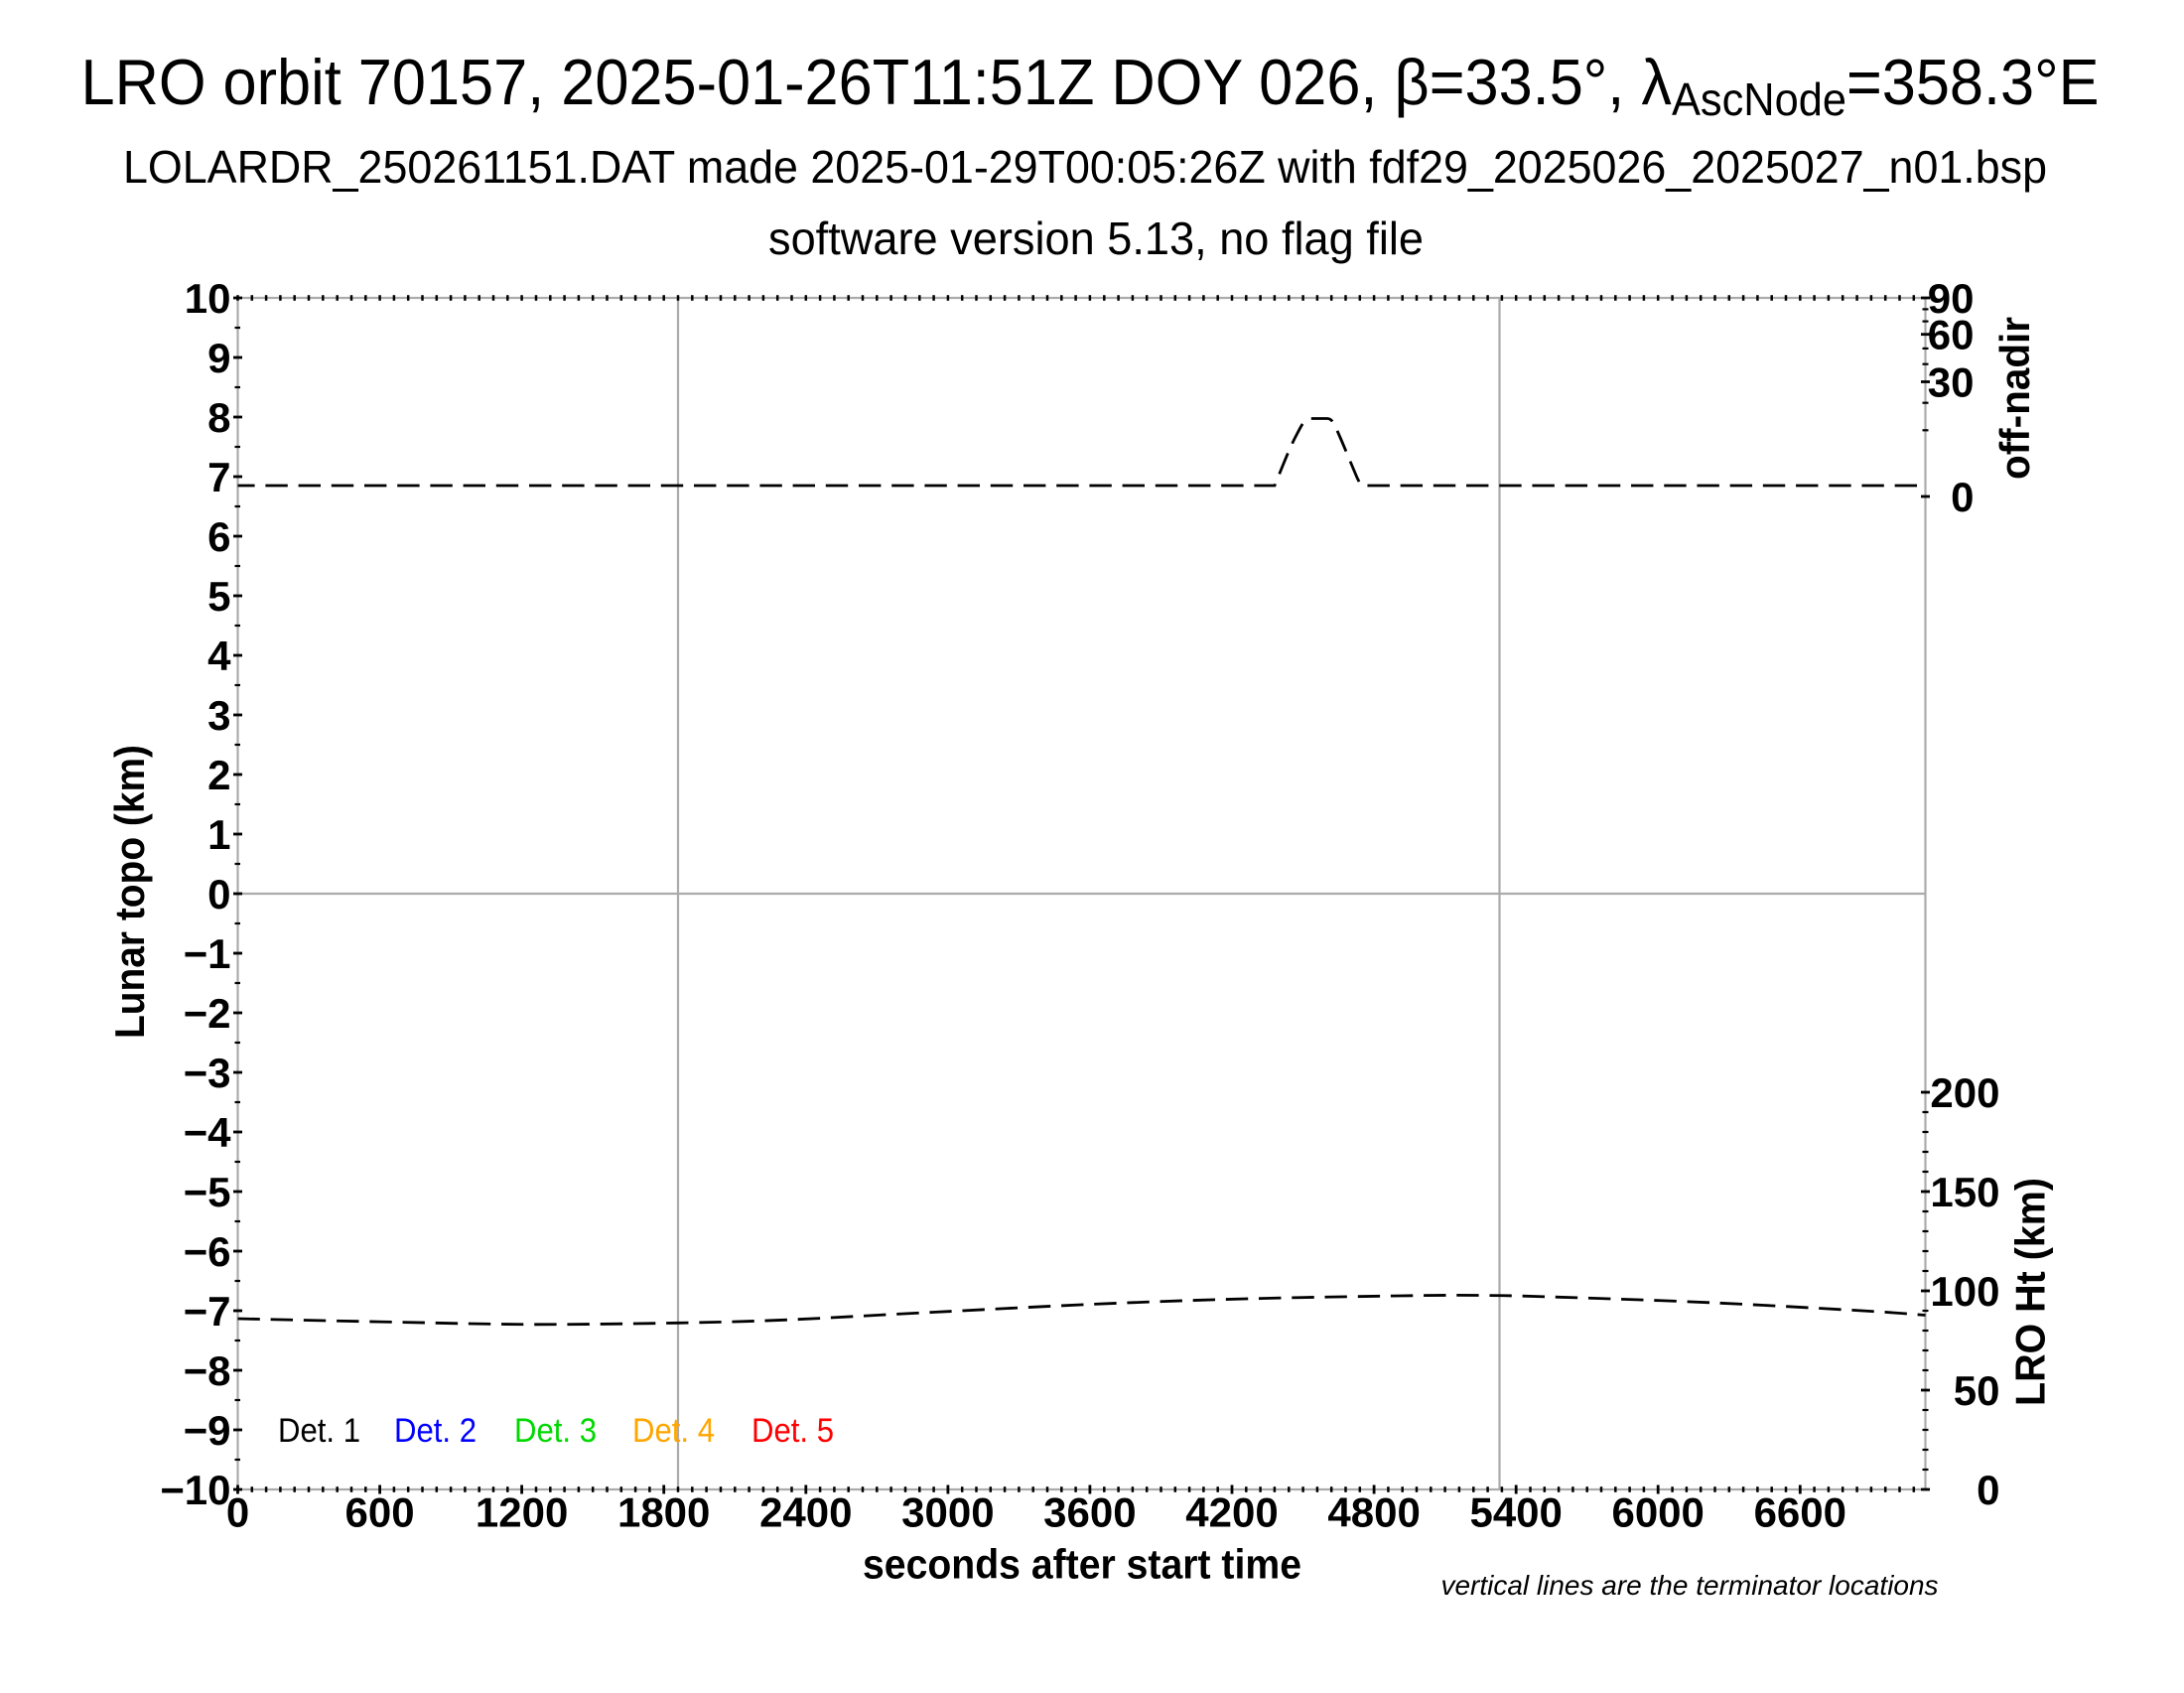 The width and height of the screenshot is (2184, 1693). I want to click on svg-text: 600, so click(380, 1512).